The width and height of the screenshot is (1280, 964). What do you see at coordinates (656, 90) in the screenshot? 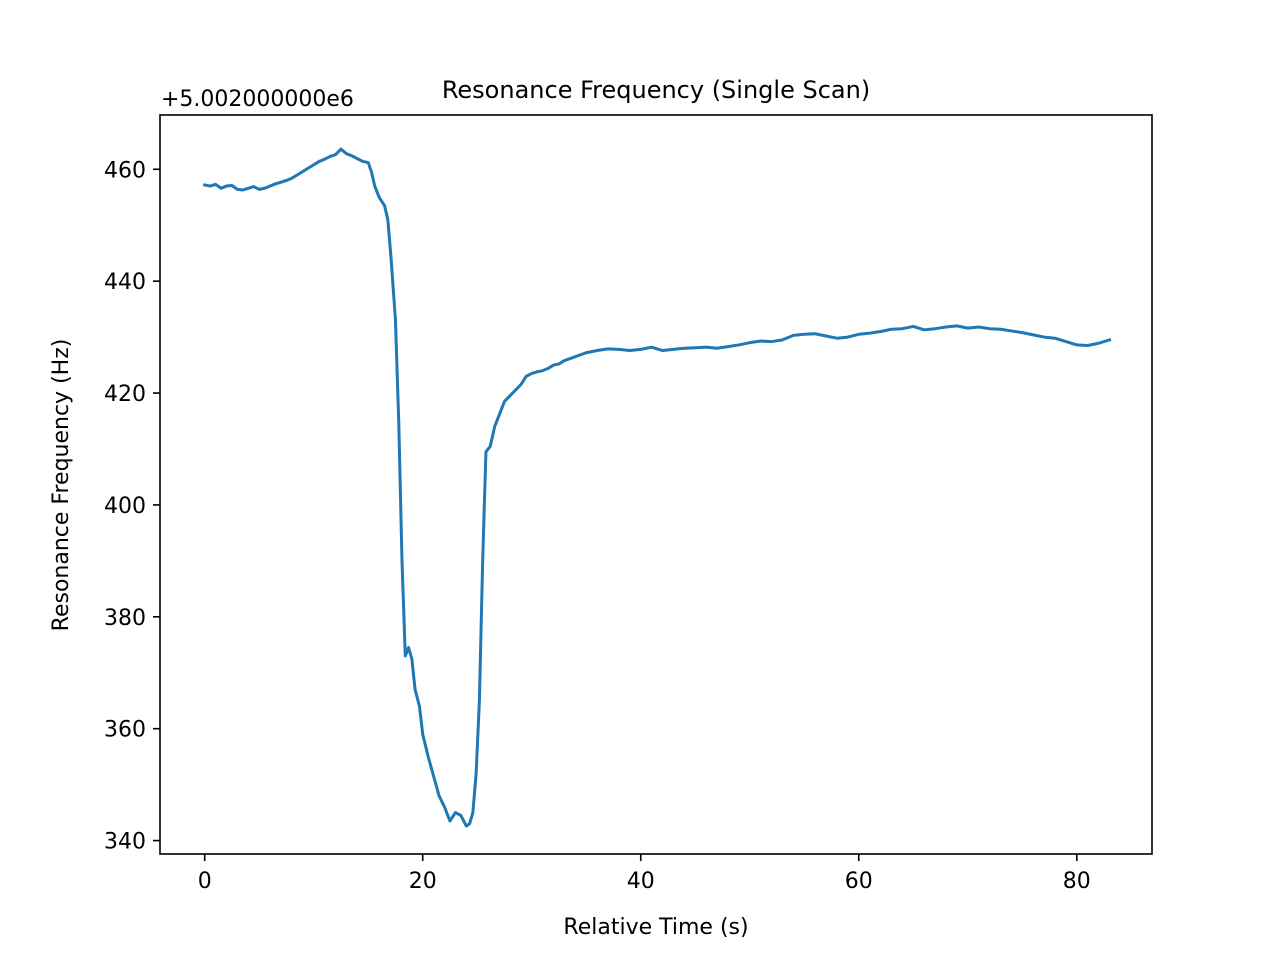
I see `chart-title: Resonance Frequency (Single Scan)` at bounding box center [656, 90].